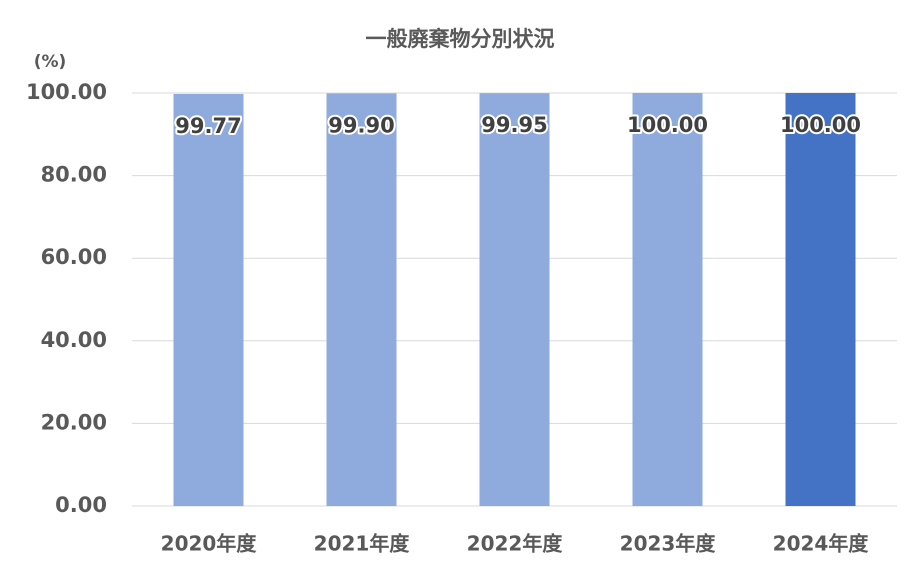 This screenshot has height=578, width=921. Describe the element at coordinates (209, 544) in the screenshot. I see `x-tick-label: 2020年度` at that location.